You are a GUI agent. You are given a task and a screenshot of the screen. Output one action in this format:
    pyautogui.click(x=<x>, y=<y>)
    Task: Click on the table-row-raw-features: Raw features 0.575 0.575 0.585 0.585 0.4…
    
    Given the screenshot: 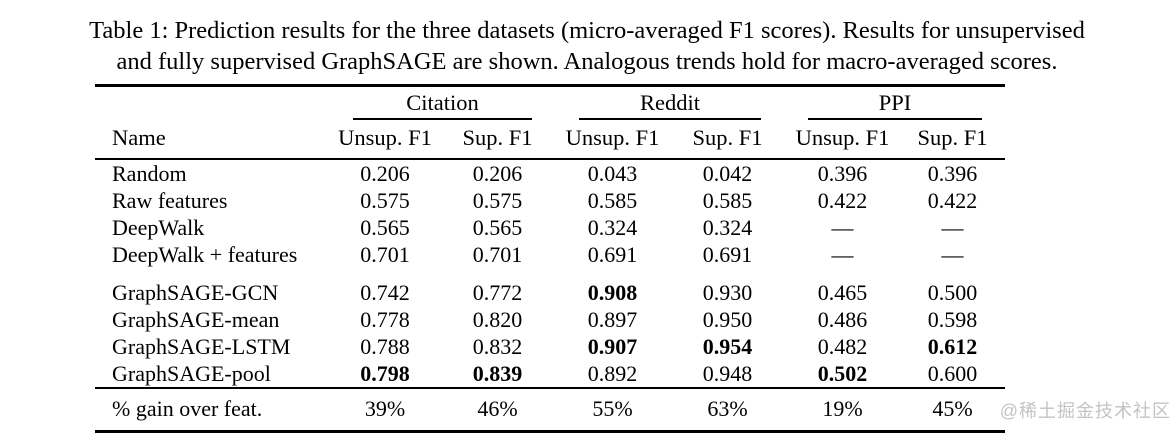 What is the action you would take?
    pyautogui.click(x=550, y=200)
    